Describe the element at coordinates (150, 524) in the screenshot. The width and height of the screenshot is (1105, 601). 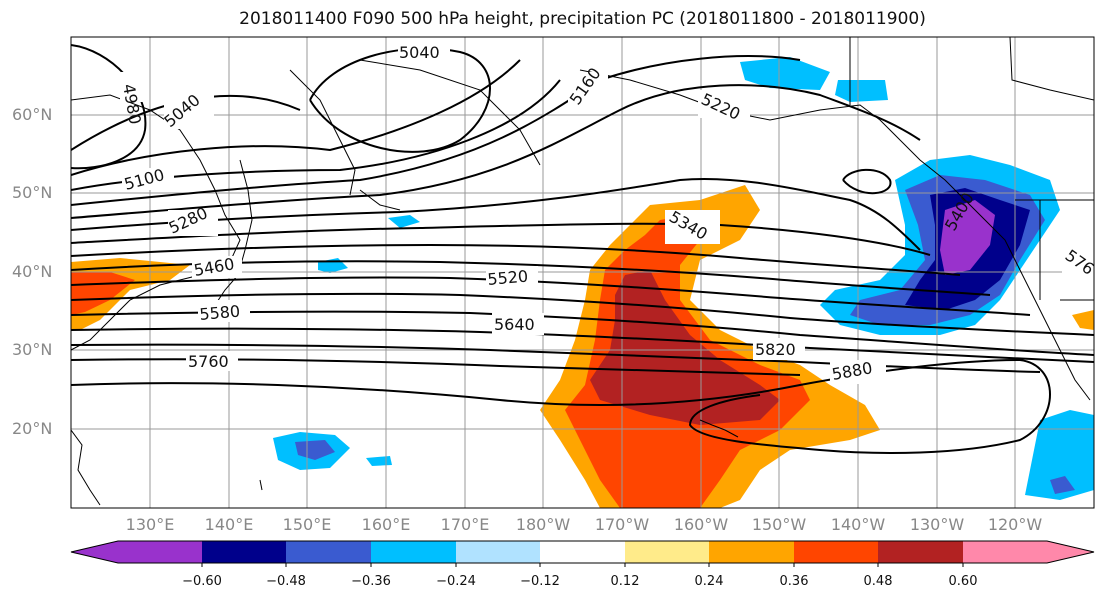
I see `lon-label: 130°E` at that location.